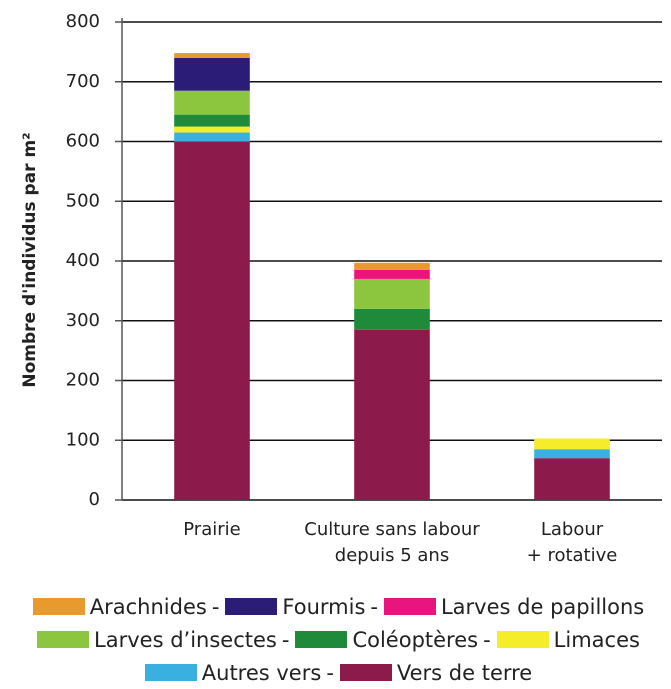 The height and width of the screenshot is (689, 671). I want to click on y-tick-label: 300, so click(83, 320).